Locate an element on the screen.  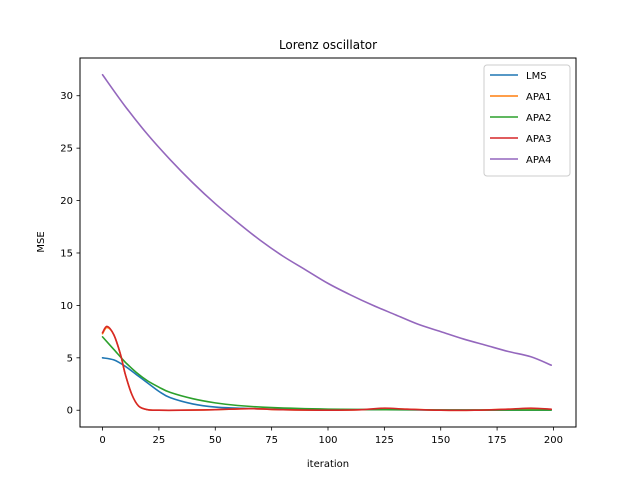
y-axis-label: MSE is located at coordinates (41, 241).